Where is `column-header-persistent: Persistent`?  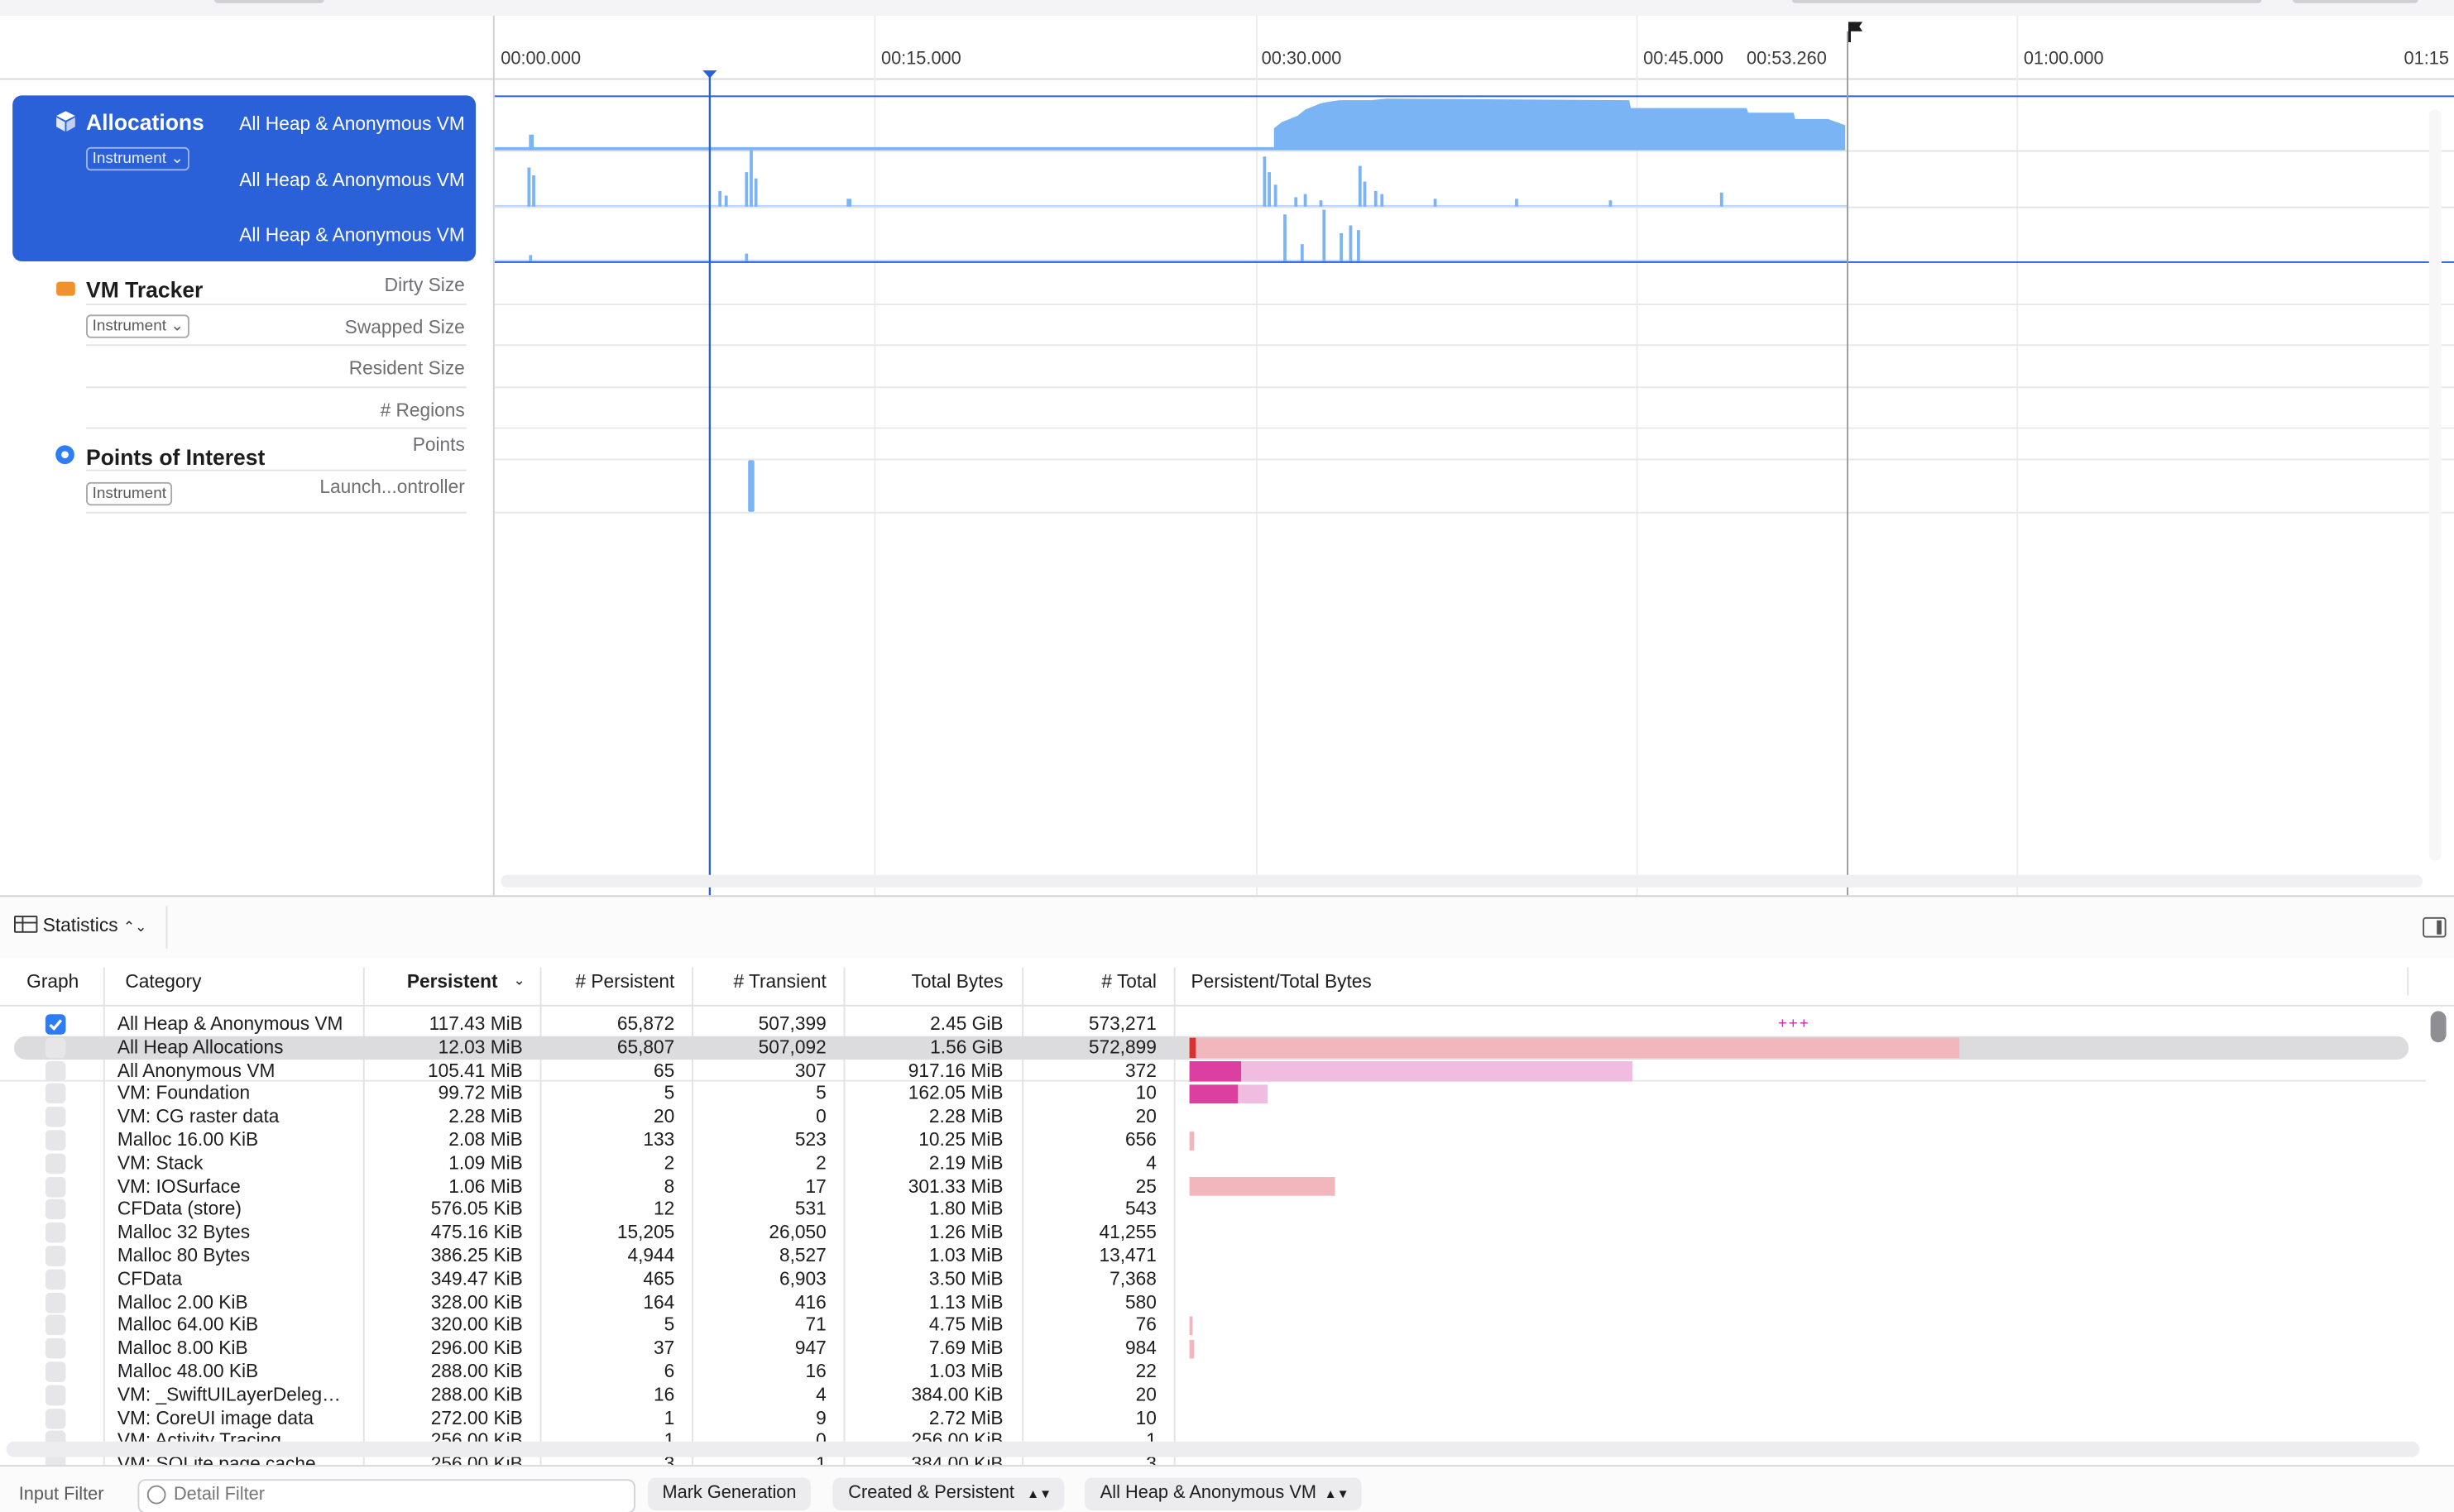
column-header-persistent: Persistent is located at coordinates (452, 982).